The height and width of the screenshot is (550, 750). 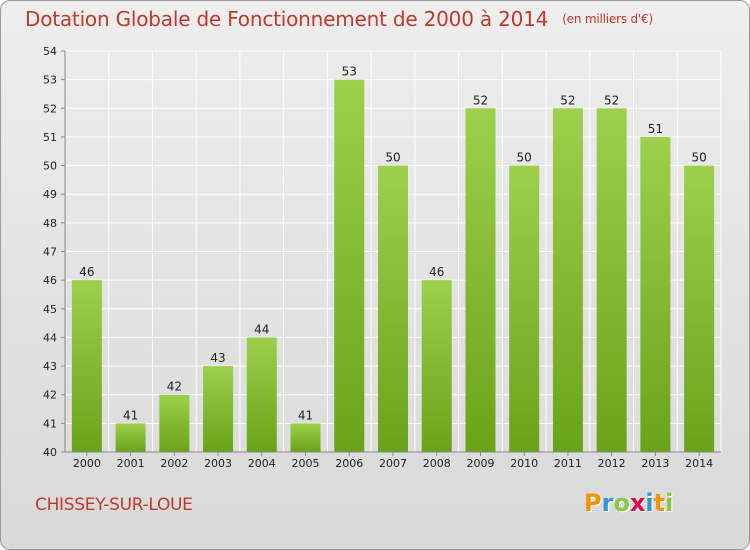 What do you see at coordinates (174, 387) in the screenshot?
I see `data-label-2002: 42` at bounding box center [174, 387].